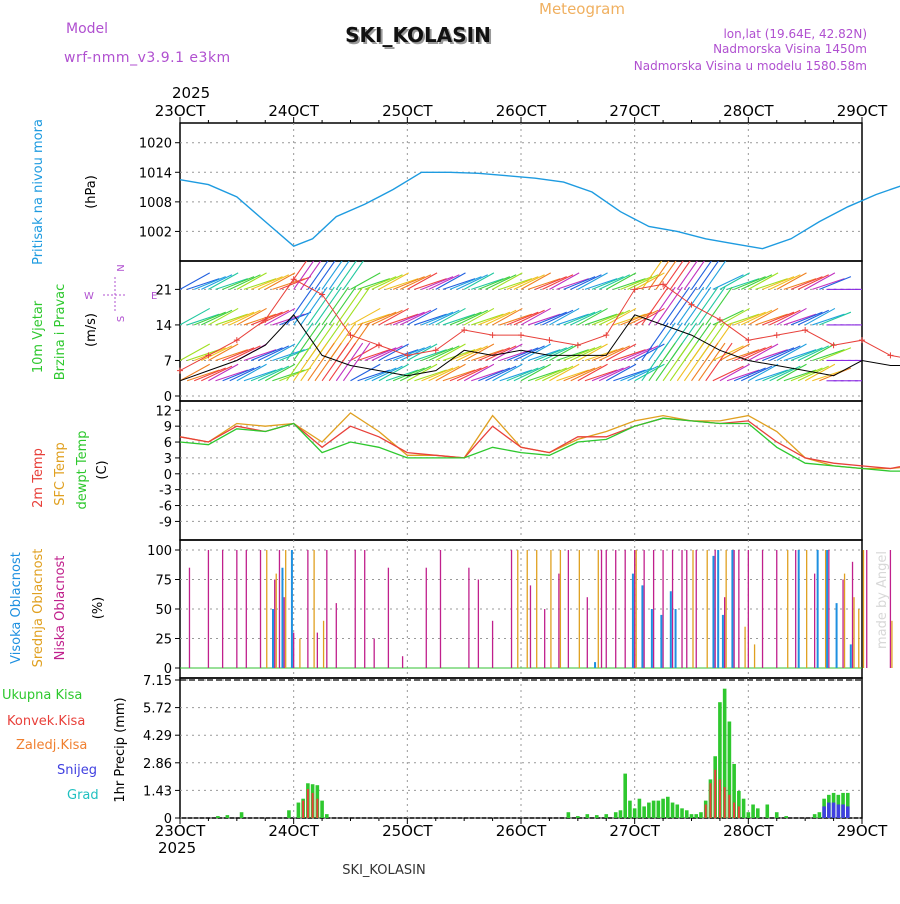 This screenshot has width=900, height=904. I want to click on top-time-label: 23OCT, so click(180, 111).